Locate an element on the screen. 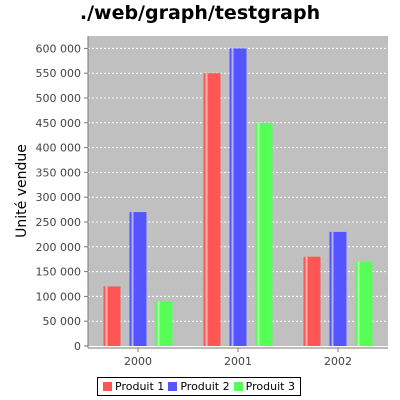  legend: Produit 1 Produit 2 Produit 3 is located at coordinates (199, 386).